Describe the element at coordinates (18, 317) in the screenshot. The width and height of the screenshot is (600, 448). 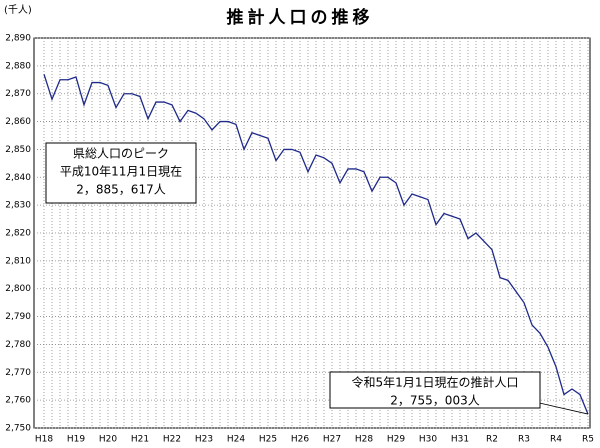
I see `y-tick-label: 2,790` at that location.